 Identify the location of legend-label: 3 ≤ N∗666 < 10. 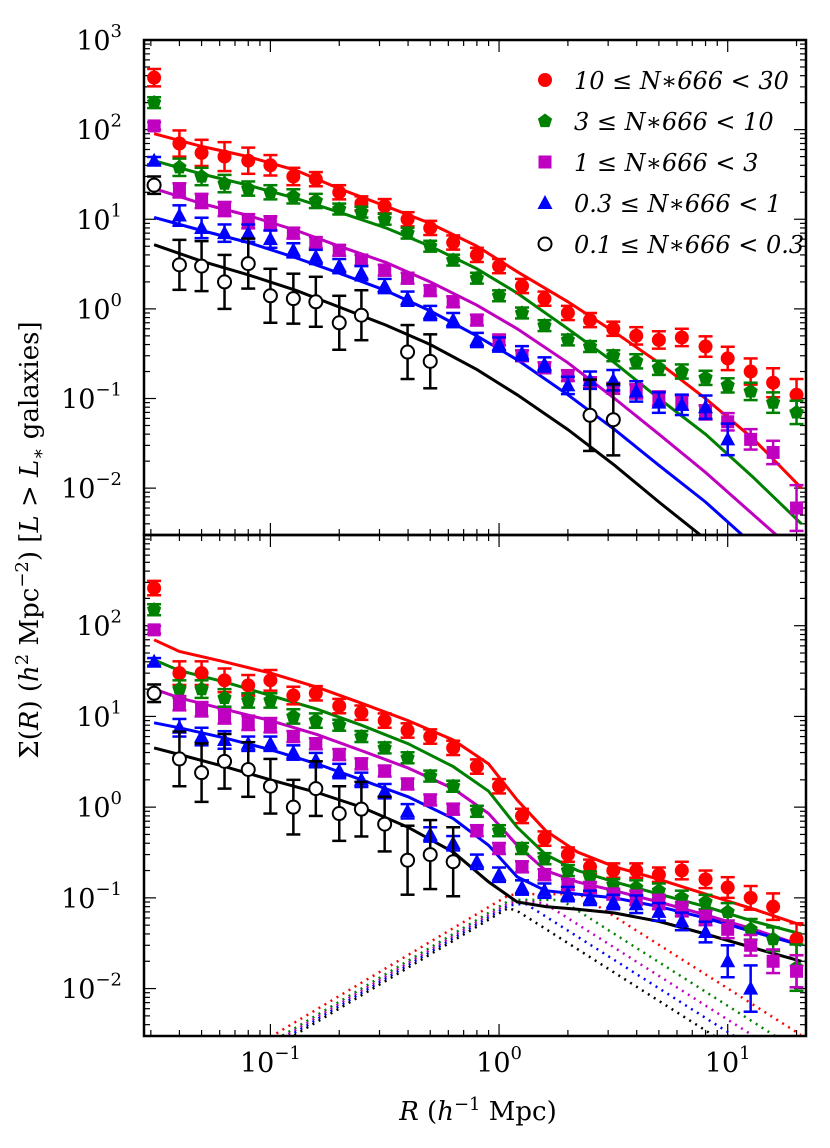
(674, 122).